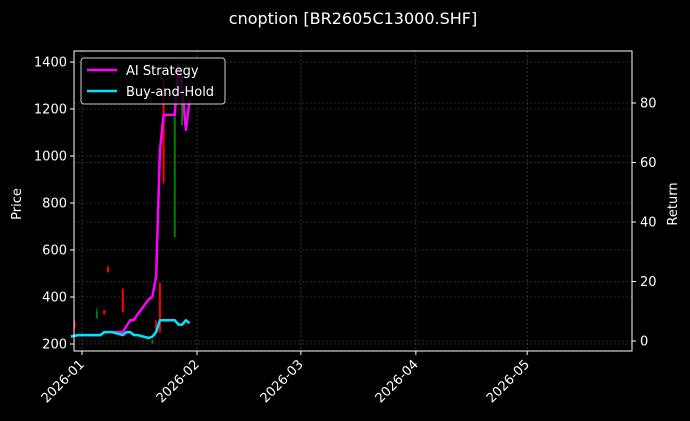 This screenshot has height=421, width=690. I want to click on return-tick-label: 40, so click(648, 223).